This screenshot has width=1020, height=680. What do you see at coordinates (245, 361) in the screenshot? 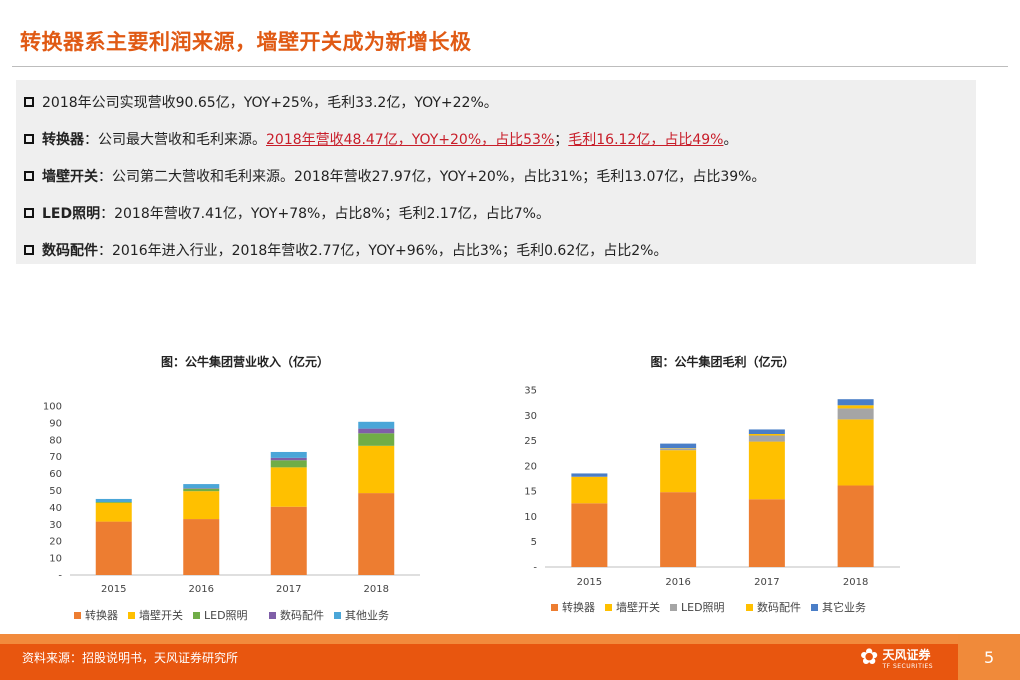
I see `chart-title: 图：公牛集团营业收入（亿元）` at bounding box center [245, 361].